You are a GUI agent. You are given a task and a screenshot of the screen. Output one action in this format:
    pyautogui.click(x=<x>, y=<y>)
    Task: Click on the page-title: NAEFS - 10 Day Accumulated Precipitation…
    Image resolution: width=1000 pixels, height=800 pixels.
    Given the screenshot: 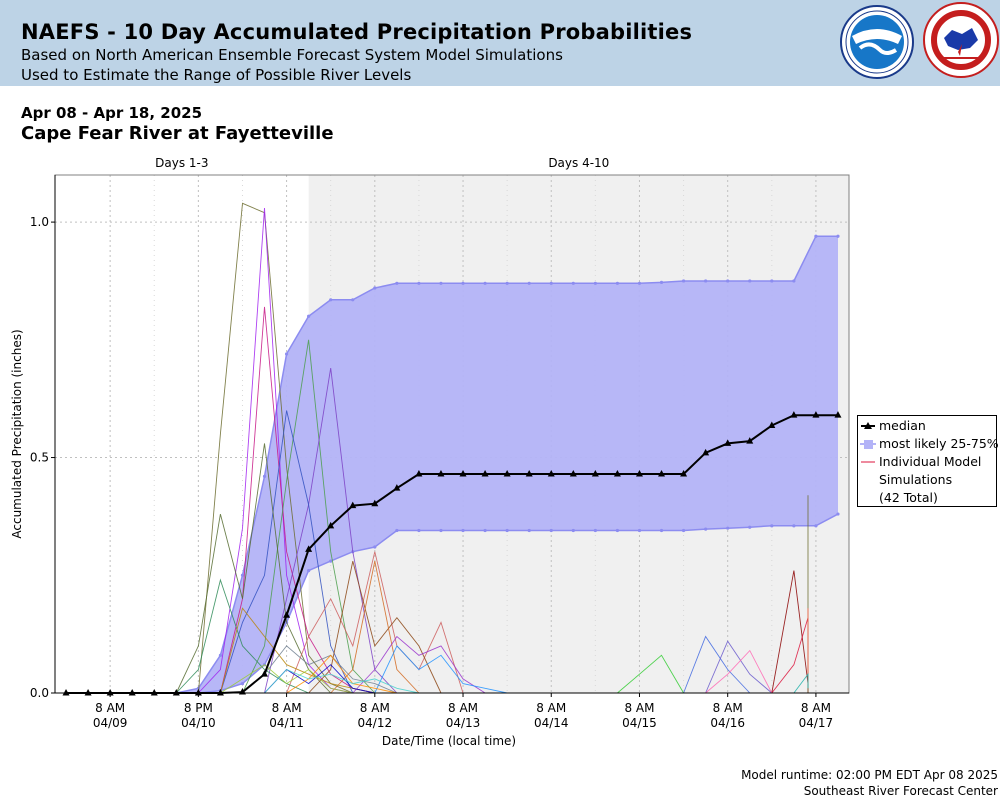 What is the action you would take?
    pyautogui.click(x=357, y=32)
    